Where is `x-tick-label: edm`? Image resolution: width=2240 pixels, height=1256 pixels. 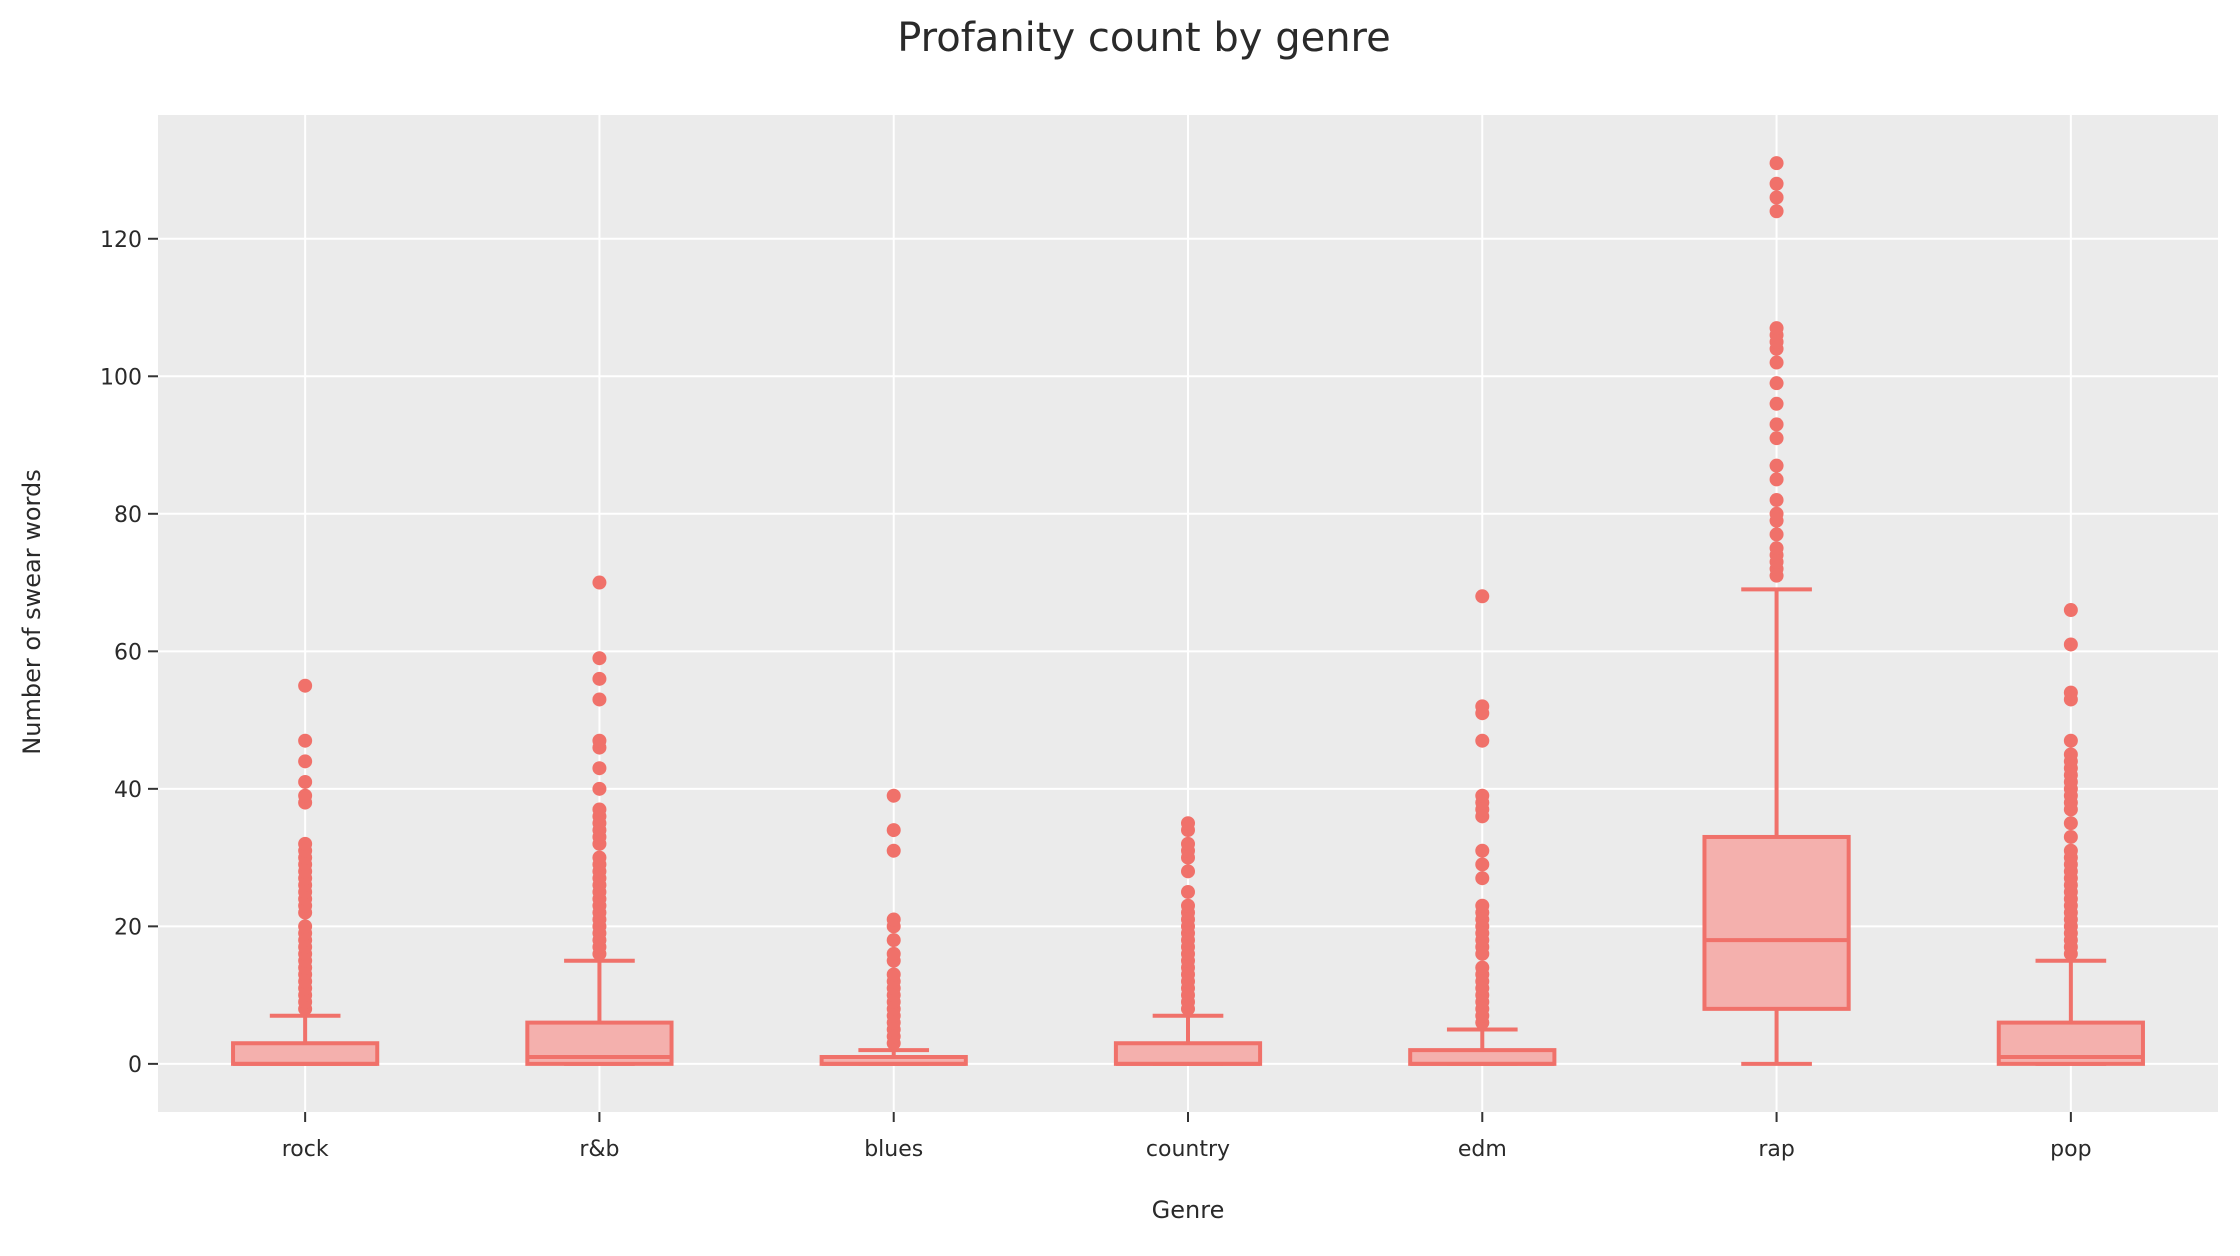 x-tick-label: edm is located at coordinates (1482, 1149).